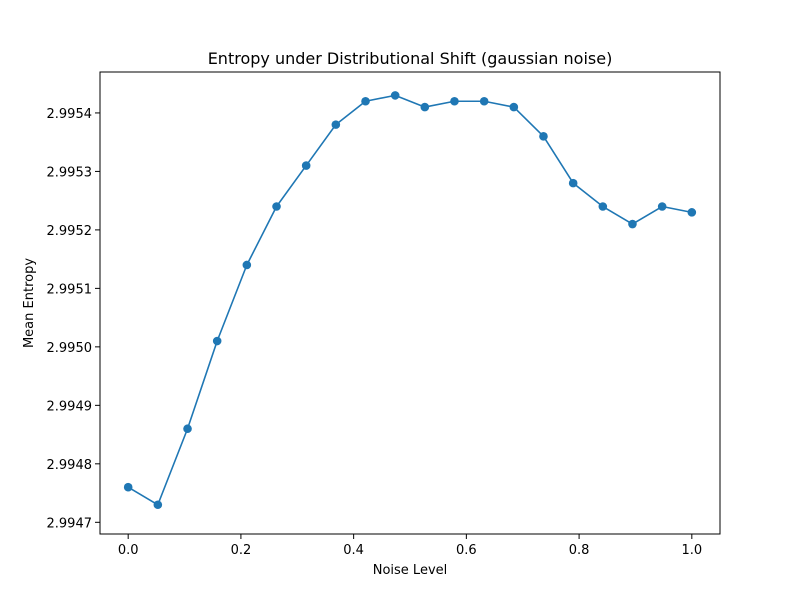 Image resolution: width=800 pixels, height=600 pixels. Describe the element at coordinates (29, 303) in the screenshot. I see `y-axis-label: Mean Entropy` at that location.